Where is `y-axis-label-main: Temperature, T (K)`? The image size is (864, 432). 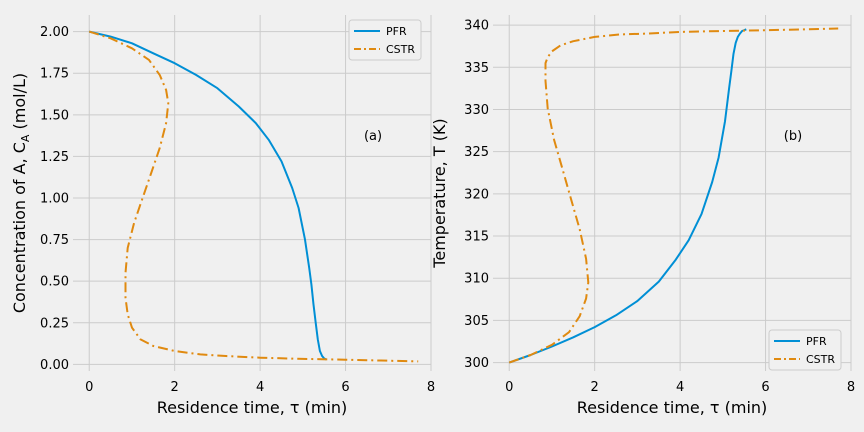
y-axis-label-main: Temperature, T (K) is located at coordinates (439, 193).